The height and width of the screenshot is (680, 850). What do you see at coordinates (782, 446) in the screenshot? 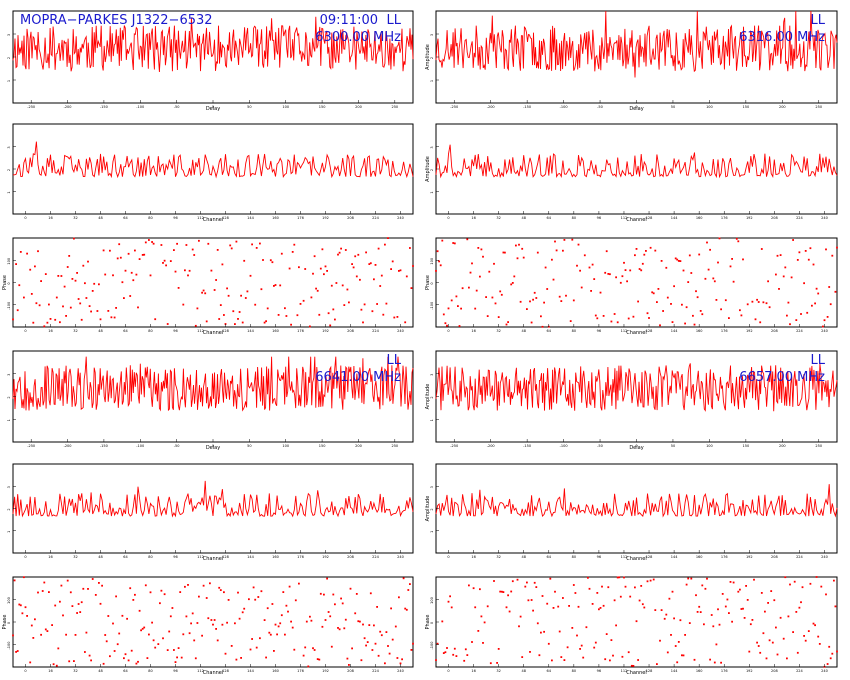
I see `x-tick-label: 200` at bounding box center [782, 446].